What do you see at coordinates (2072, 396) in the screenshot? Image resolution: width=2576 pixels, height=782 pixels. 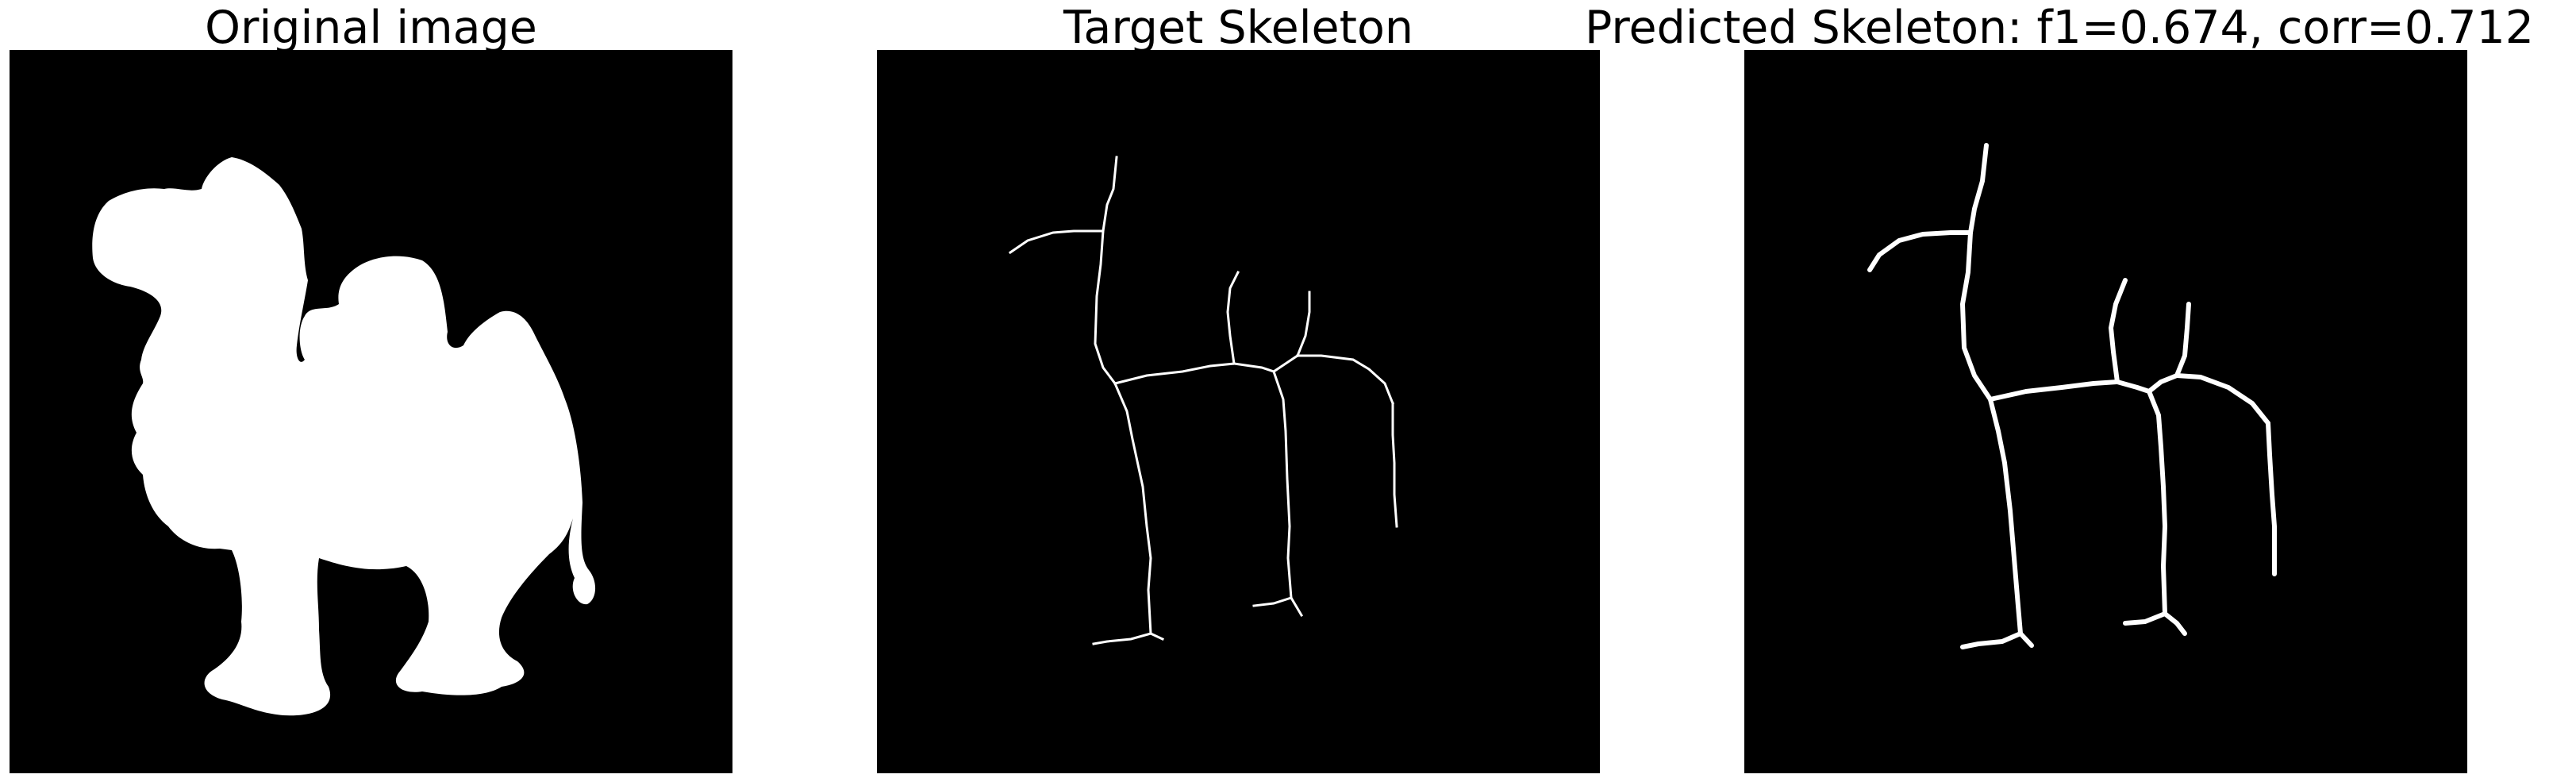 I see `predicted-skeleton-lines` at bounding box center [2072, 396].